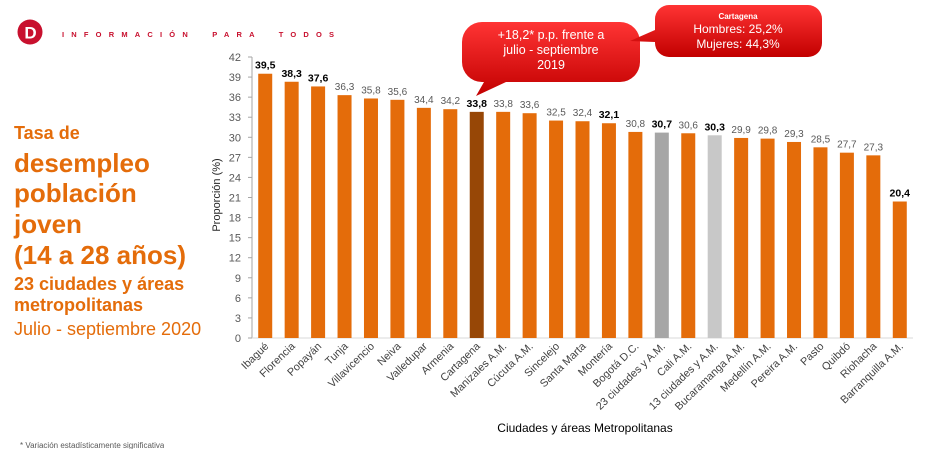 This screenshot has height=449, width=944. Describe the element at coordinates (503, 224) in the screenshot. I see `bar-manizales-a-m` at that location.